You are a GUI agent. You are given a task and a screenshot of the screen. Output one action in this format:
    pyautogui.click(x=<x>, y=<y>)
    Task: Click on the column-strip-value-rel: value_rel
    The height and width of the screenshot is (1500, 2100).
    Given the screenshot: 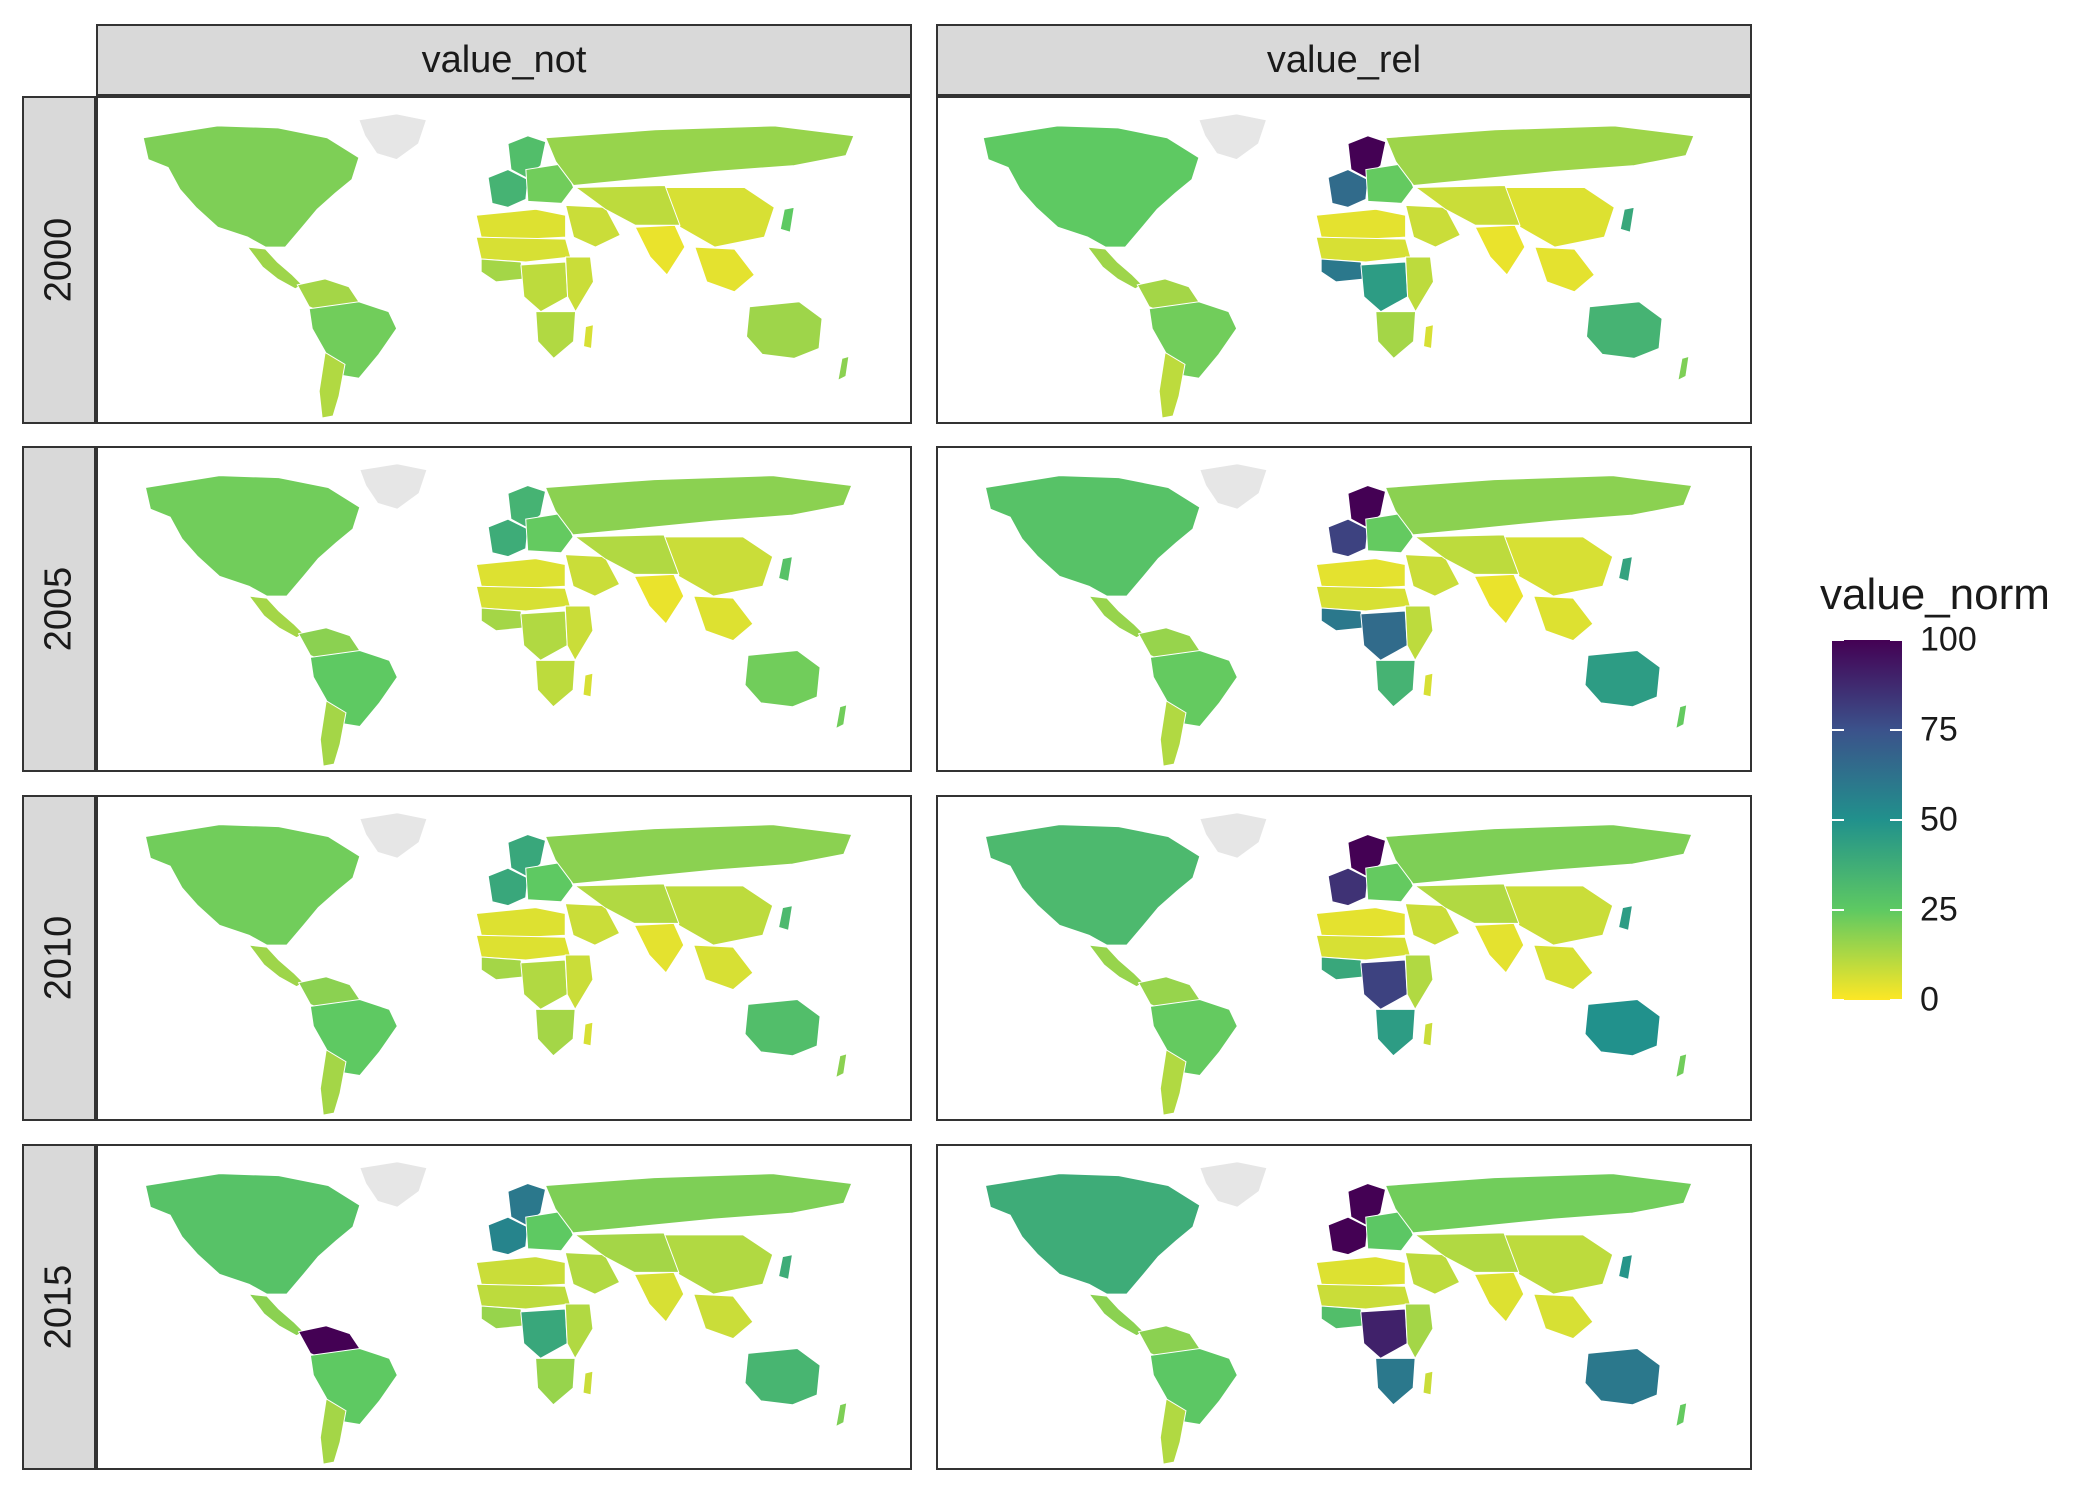 What is the action you would take?
    pyautogui.click(x=1344, y=60)
    